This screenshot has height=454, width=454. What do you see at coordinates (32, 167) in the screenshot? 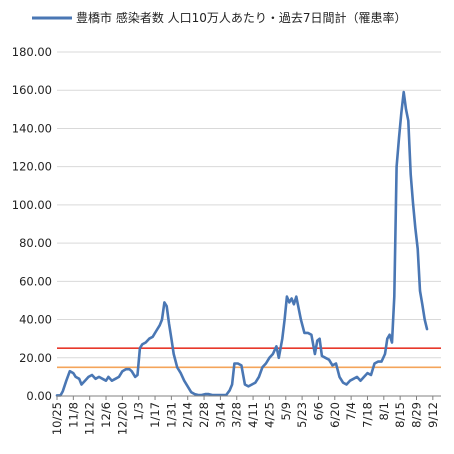
I see `y-tick-label: 120.00` at bounding box center [32, 167].